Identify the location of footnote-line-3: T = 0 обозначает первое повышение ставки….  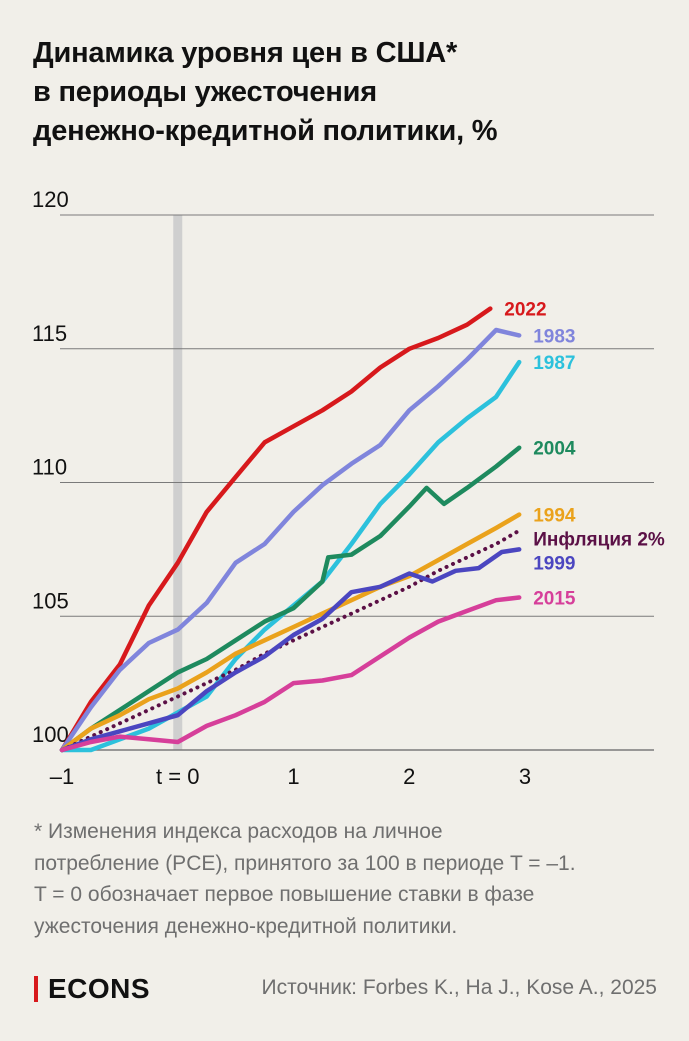
(284, 894).